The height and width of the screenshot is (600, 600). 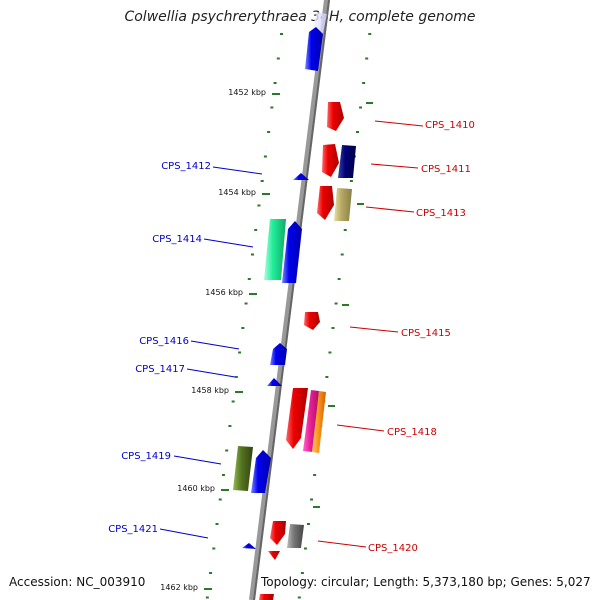 I want to click on accession-text: Accession: NC_003910, so click(x=77, y=582).